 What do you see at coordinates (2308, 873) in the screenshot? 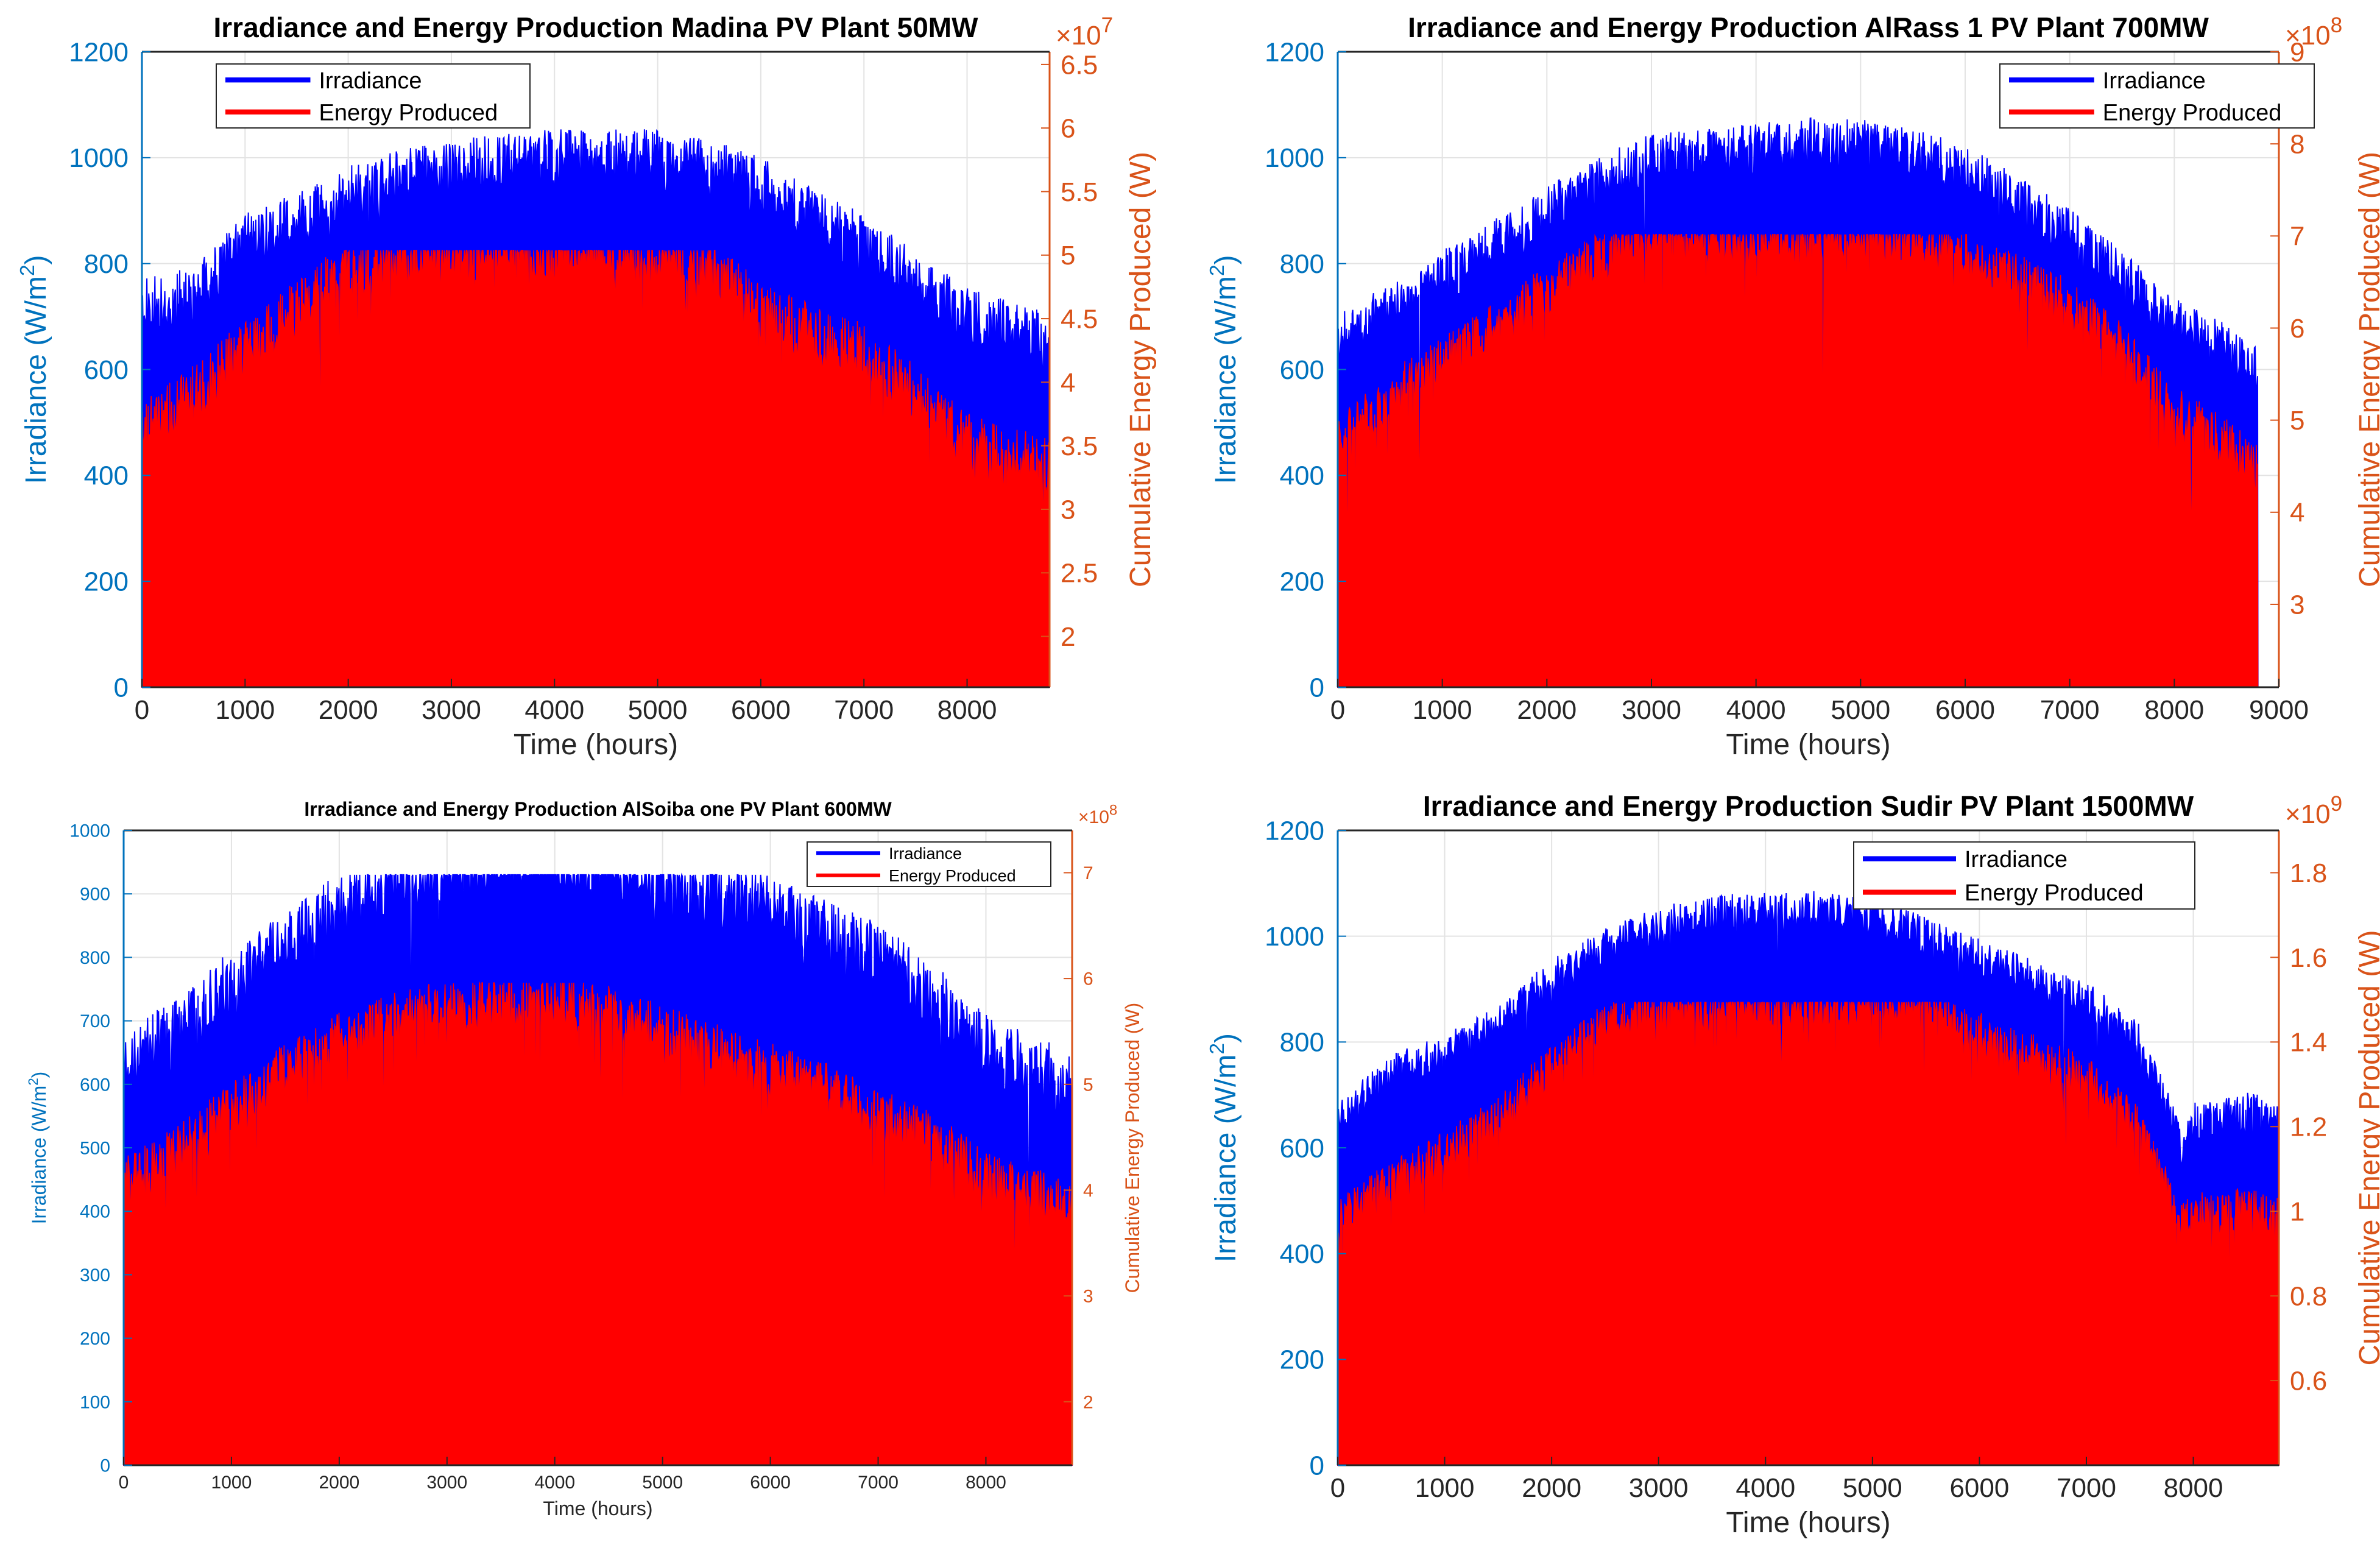
I see `y2-tick-label: 1.8` at bounding box center [2308, 873].